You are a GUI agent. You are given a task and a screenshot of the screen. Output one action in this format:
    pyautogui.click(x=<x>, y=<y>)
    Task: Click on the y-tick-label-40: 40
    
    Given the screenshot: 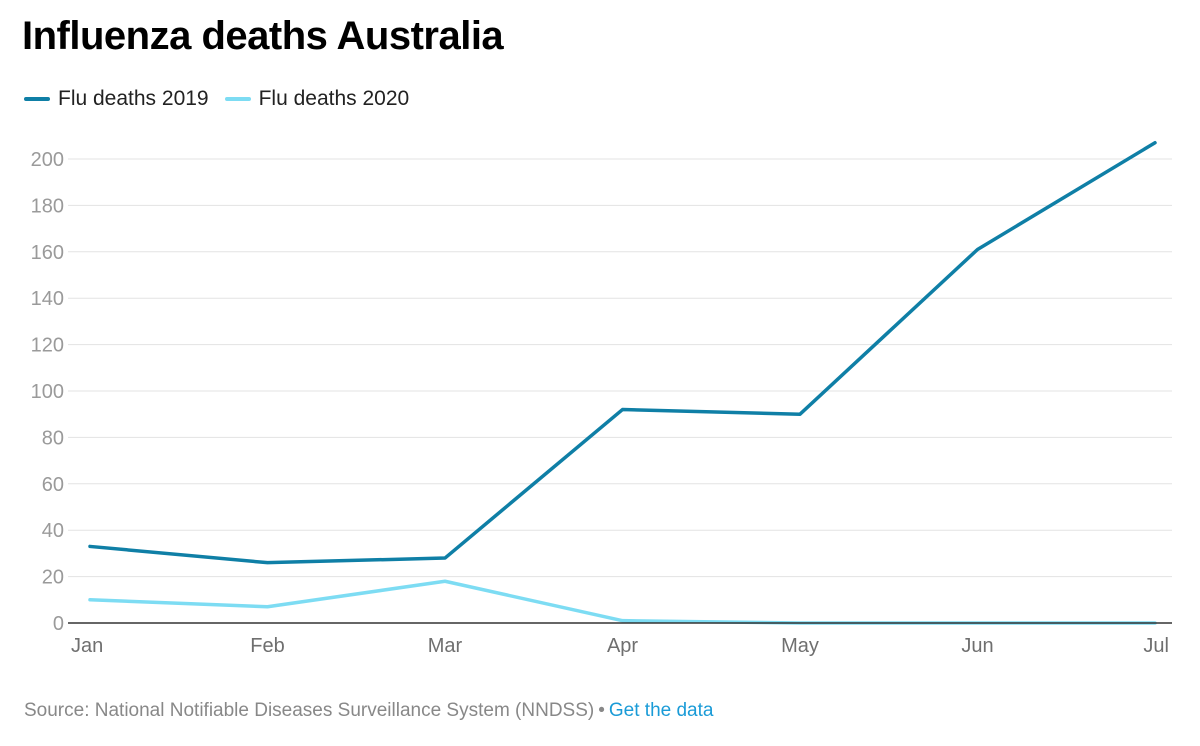 What is the action you would take?
    pyautogui.click(x=53, y=531)
    